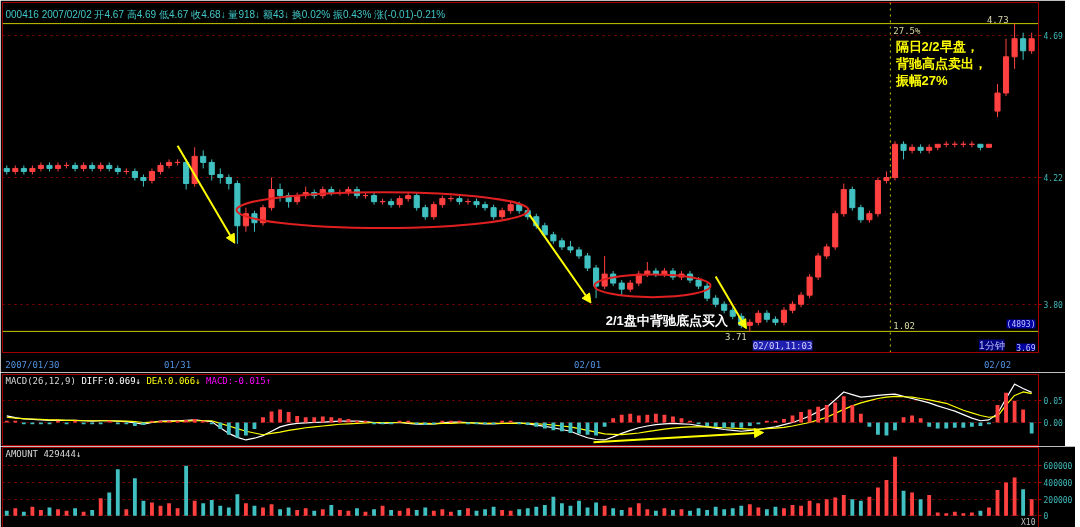  Describe the element at coordinates (1058, 483) in the screenshot. I see `y-tick-label: 400000` at that location.